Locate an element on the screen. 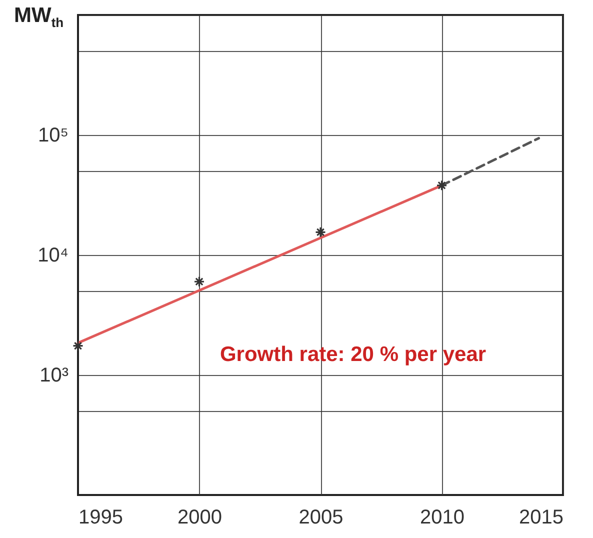 This screenshot has height=538, width=593. x-tick-label: 1995 is located at coordinates (100, 517).